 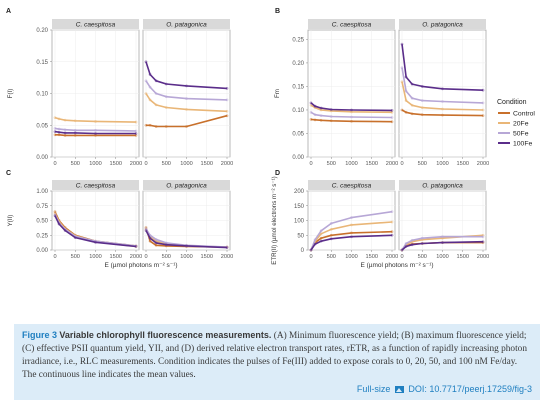 I want to click on caption-figure-label: Figure 3, so click(x=40, y=335).